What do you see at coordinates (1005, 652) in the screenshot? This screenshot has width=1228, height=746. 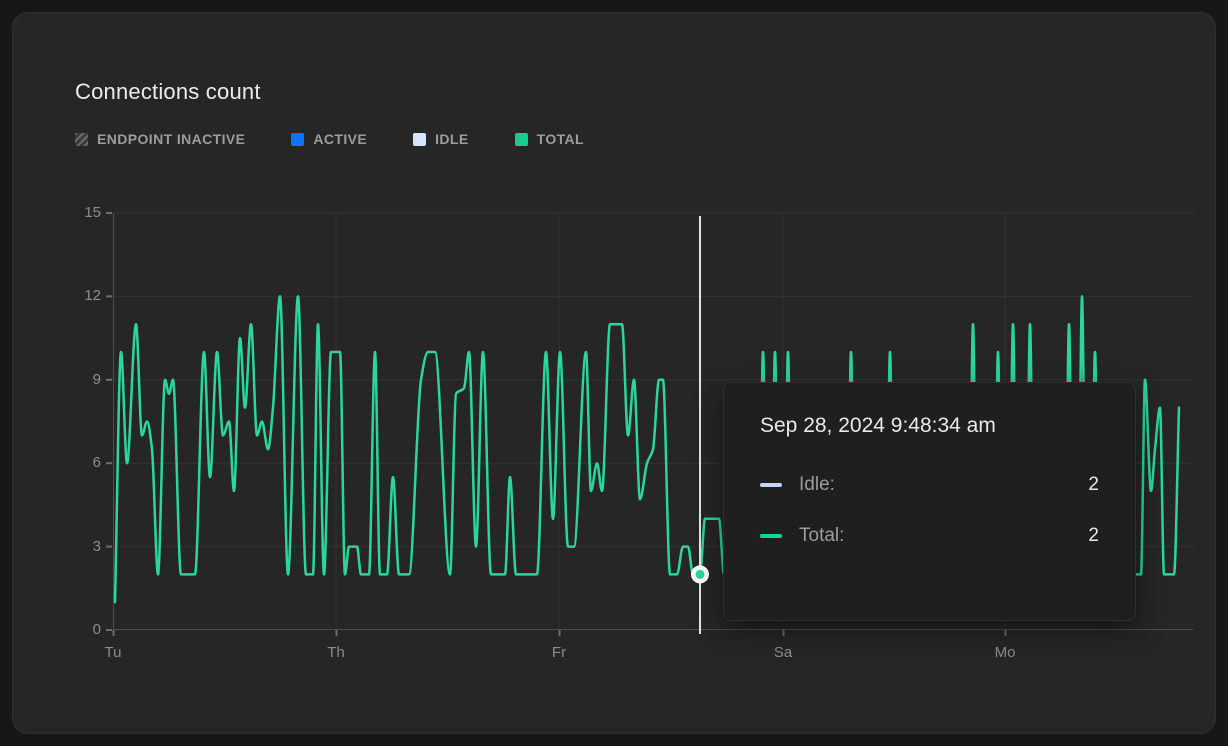 I see `x-axis-label-mo: Mo` at bounding box center [1005, 652].